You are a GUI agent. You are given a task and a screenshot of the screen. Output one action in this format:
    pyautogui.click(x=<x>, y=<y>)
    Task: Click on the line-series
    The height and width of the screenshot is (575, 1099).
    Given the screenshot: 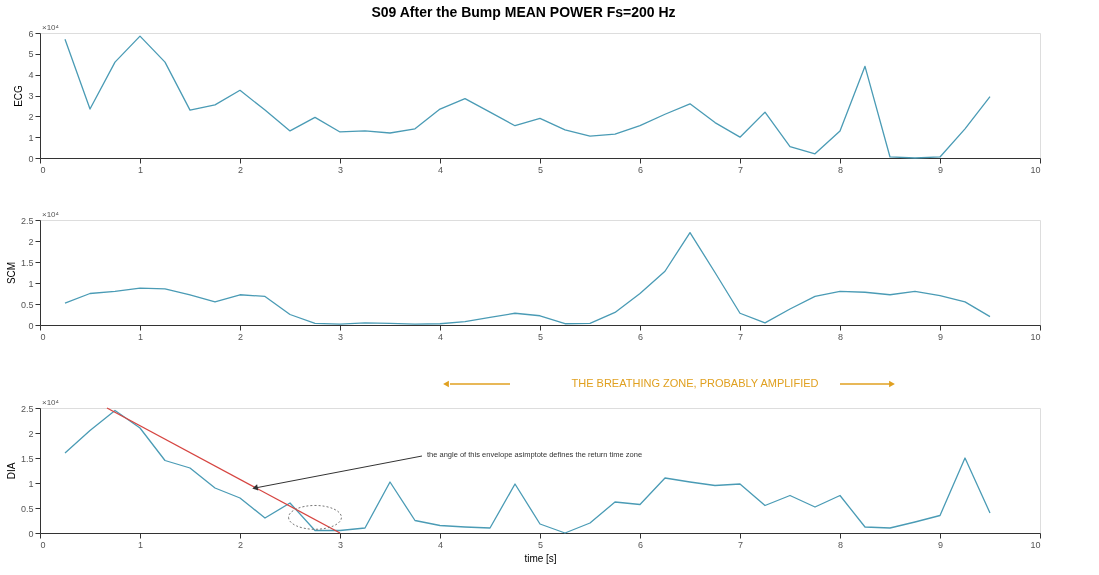 What is the action you would take?
    pyautogui.click(x=527, y=278)
    